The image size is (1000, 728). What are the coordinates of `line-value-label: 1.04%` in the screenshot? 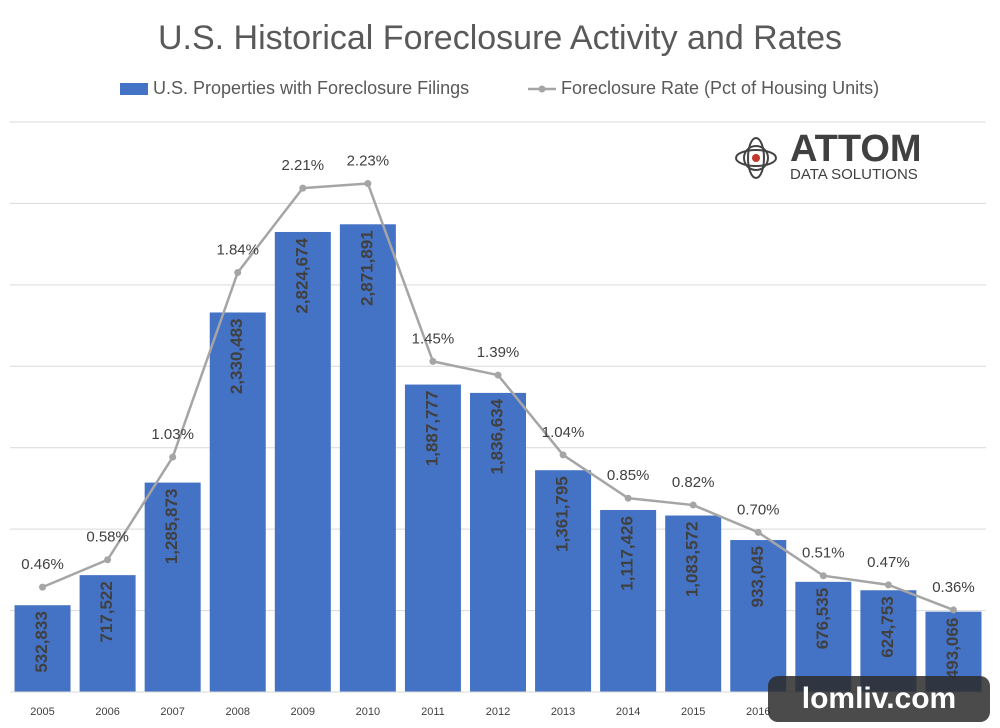 It's located at (563, 432).